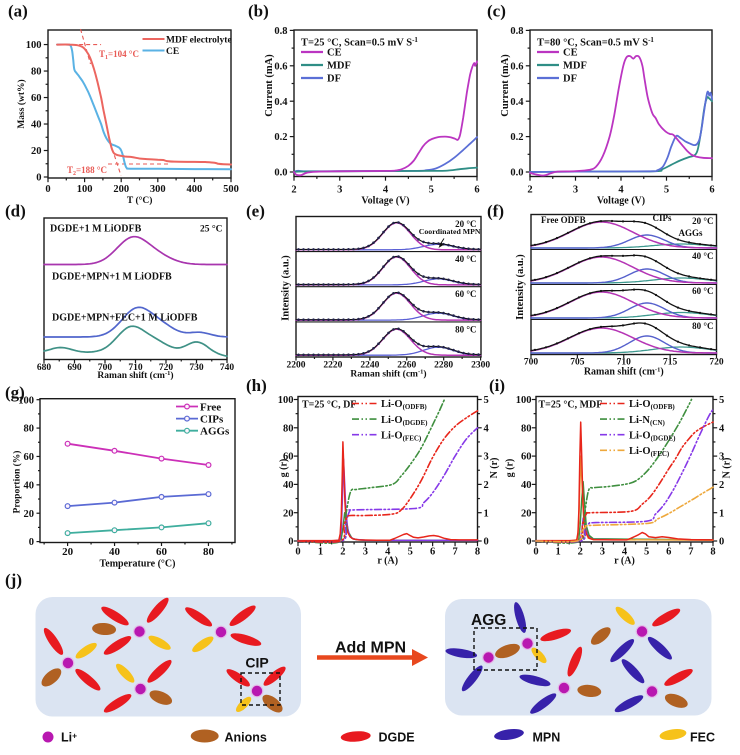 This screenshot has width=740, height=755. I want to click on svg-text: 0.0, so click(280, 173).